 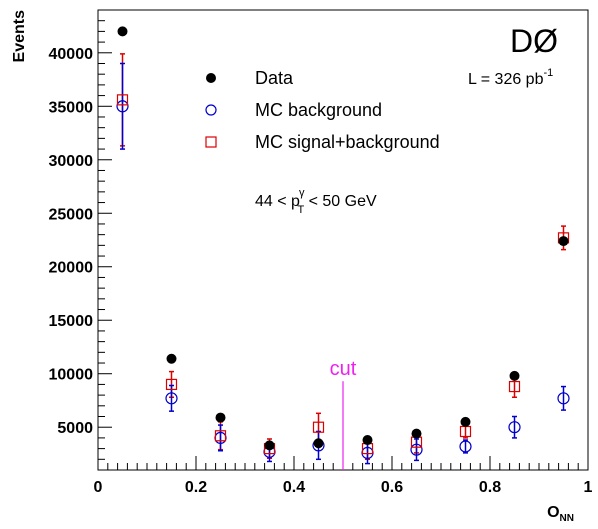 I want to click on x-axis-title: ONN, so click(x=560, y=514).